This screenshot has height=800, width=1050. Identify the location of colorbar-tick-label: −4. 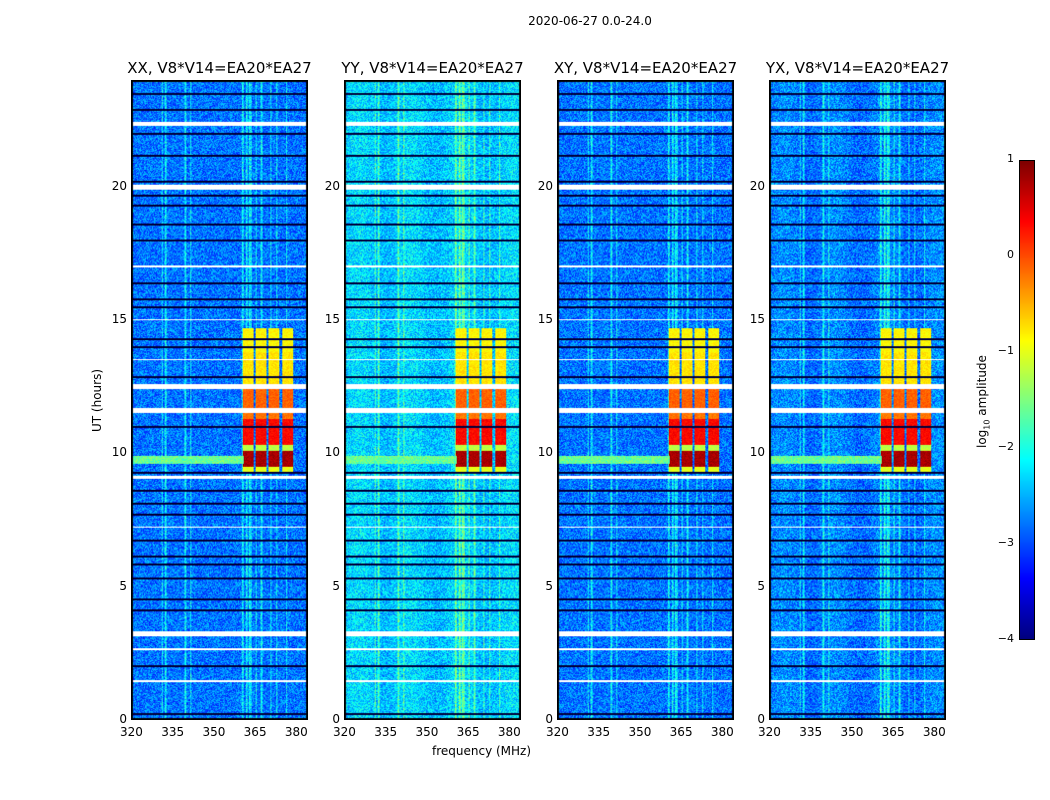
(1005, 638).